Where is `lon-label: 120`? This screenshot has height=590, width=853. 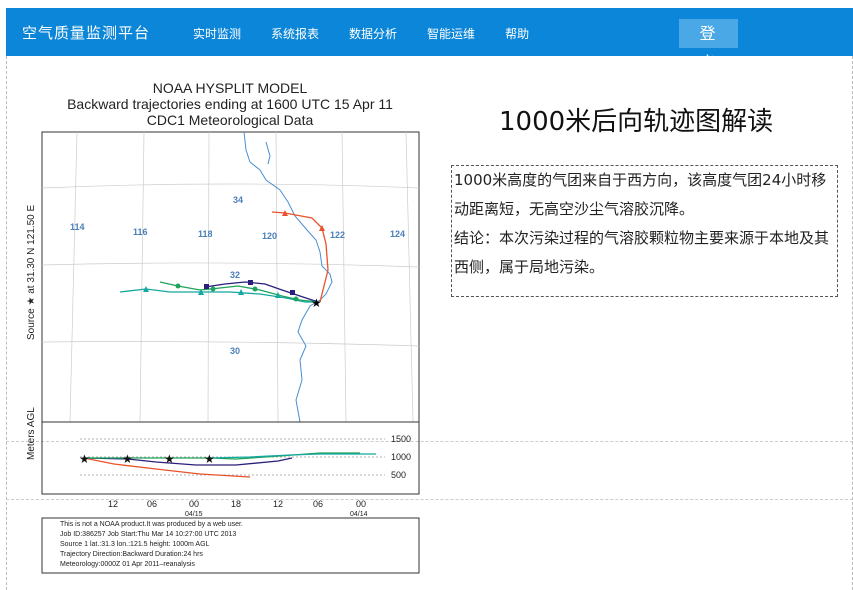
lon-label: 120 is located at coordinates (269, 236).